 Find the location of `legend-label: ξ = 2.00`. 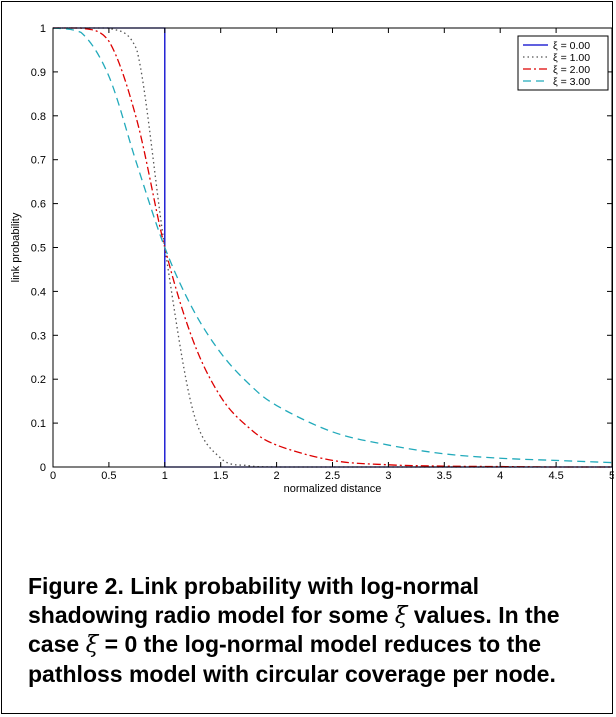

legend-label: ξ = 2.00 is located at coordinates (571, 70).